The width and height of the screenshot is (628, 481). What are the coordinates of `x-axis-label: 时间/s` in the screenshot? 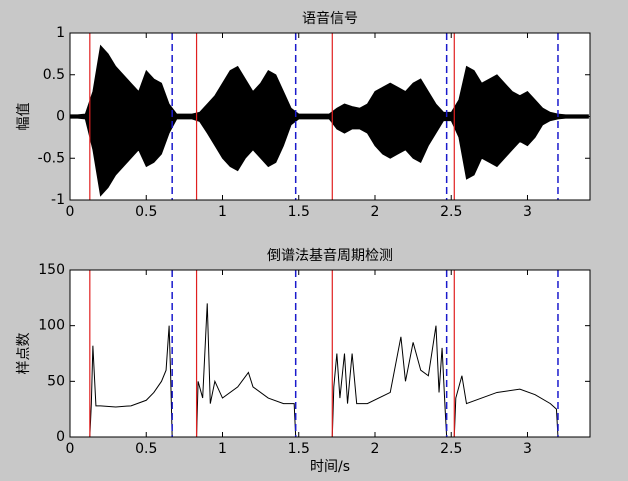 It's located at (330, 467).